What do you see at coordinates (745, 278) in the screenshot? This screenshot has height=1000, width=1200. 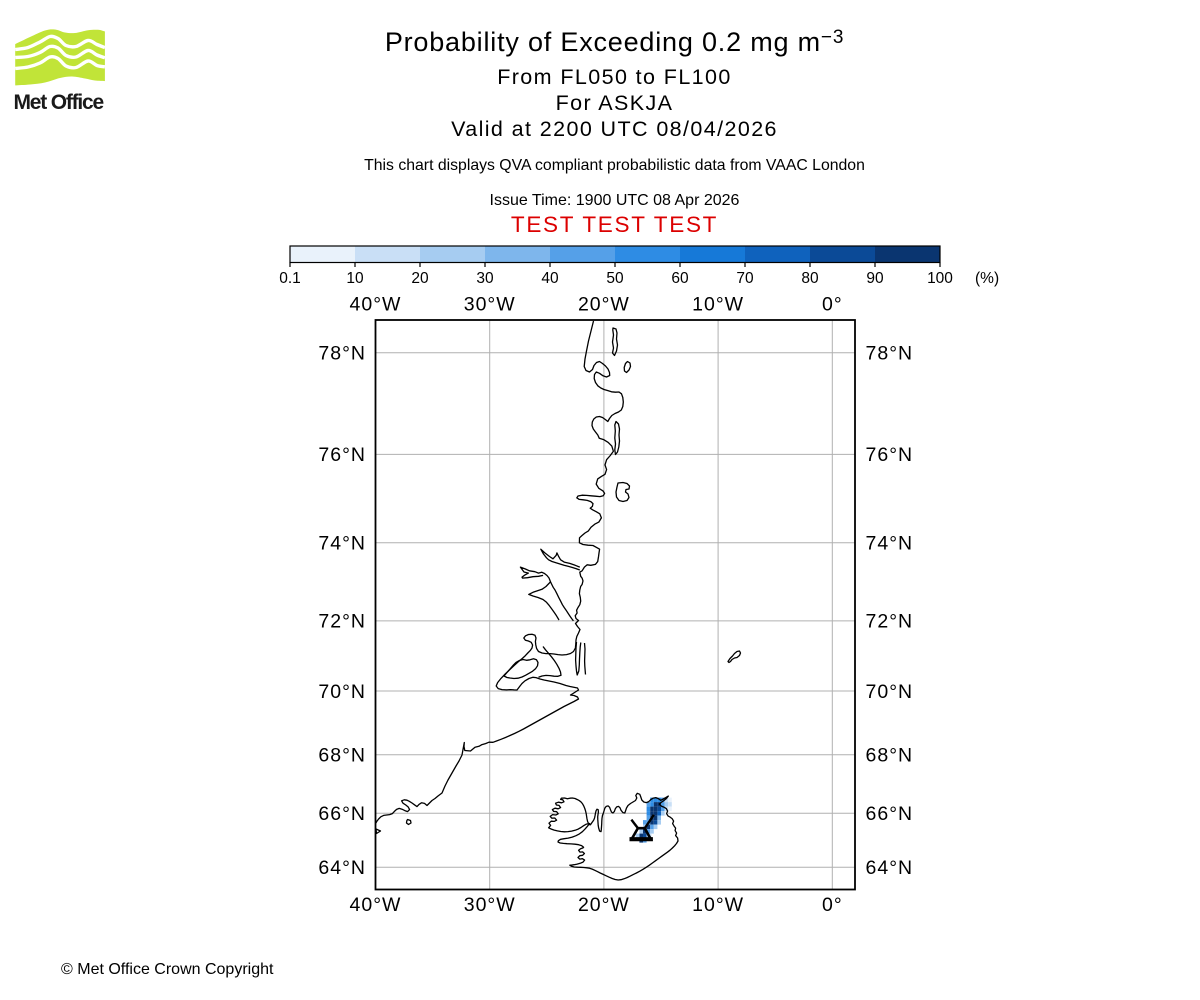 I see `svg-text: 70` at bounding box center [745, 278].